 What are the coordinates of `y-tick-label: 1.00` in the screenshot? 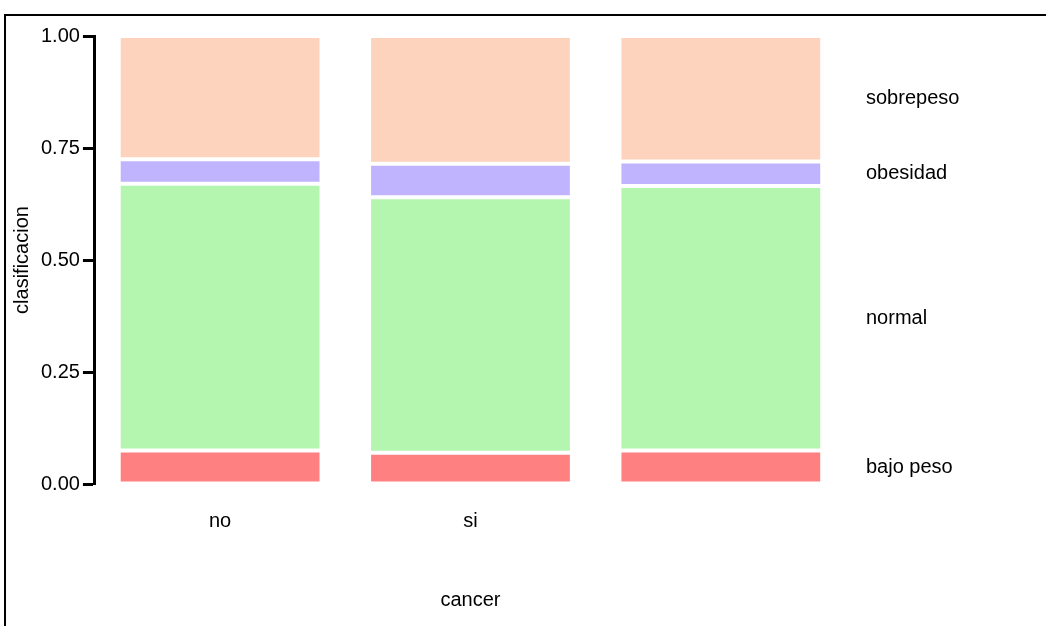 It's located at (60, 34).